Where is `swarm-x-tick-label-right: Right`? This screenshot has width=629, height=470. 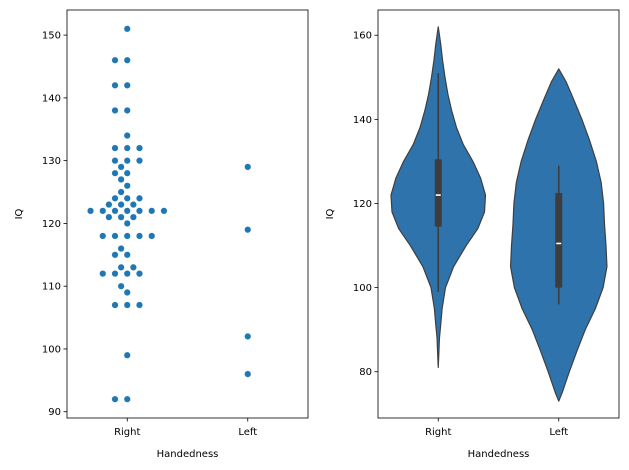
swarm-x-tick-label-right: Right is located at coordinates (127, 432).